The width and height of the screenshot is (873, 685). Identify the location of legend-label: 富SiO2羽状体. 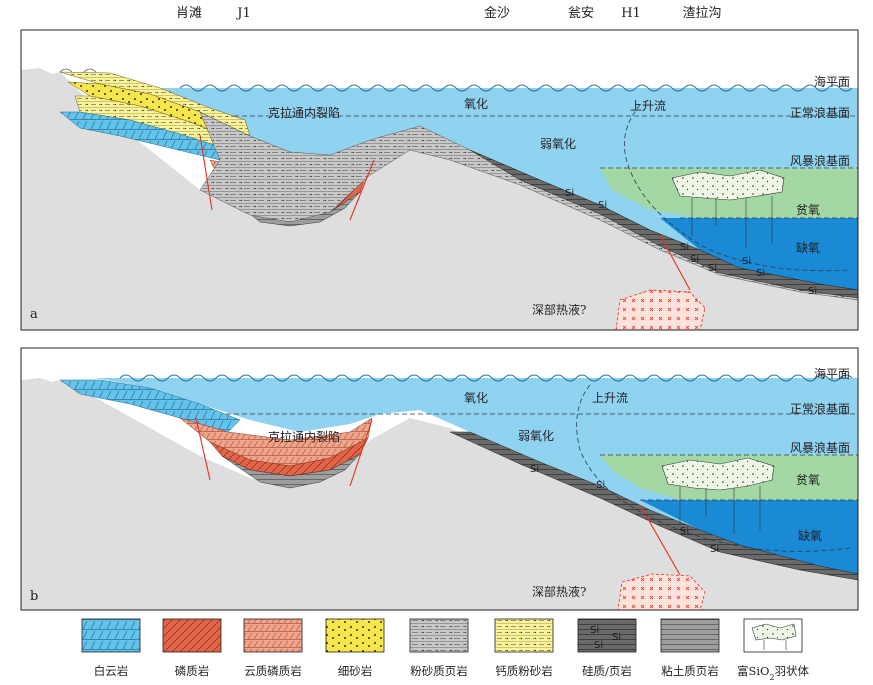
(773, 673).